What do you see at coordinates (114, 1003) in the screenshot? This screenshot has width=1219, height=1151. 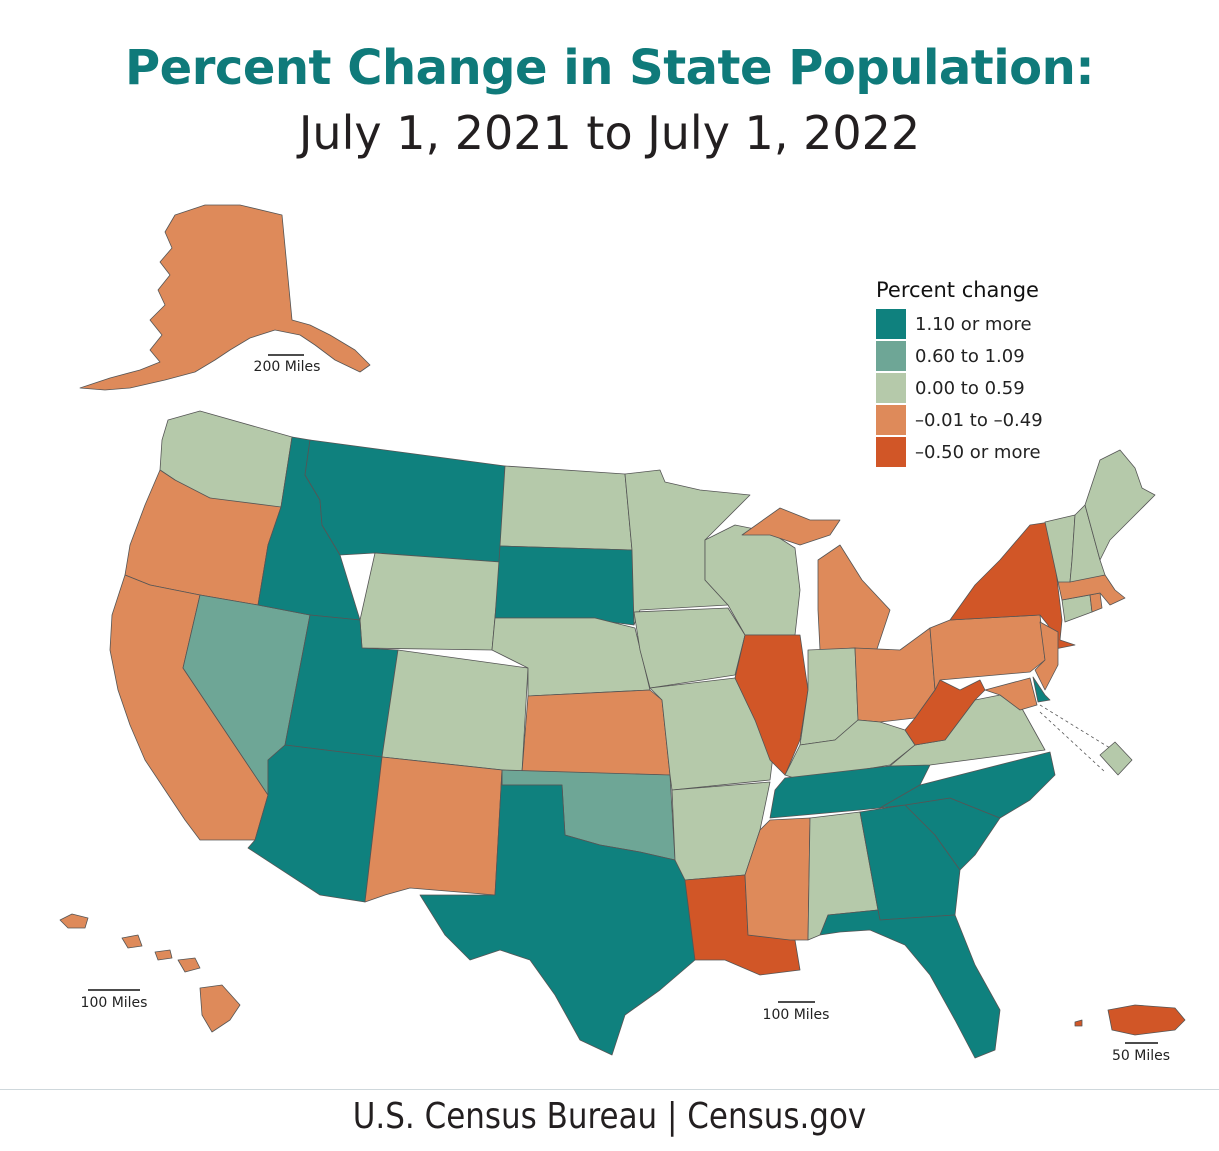 I see `scale-label-hawaii: 100 Miles` at bounding box center [114, 1003].